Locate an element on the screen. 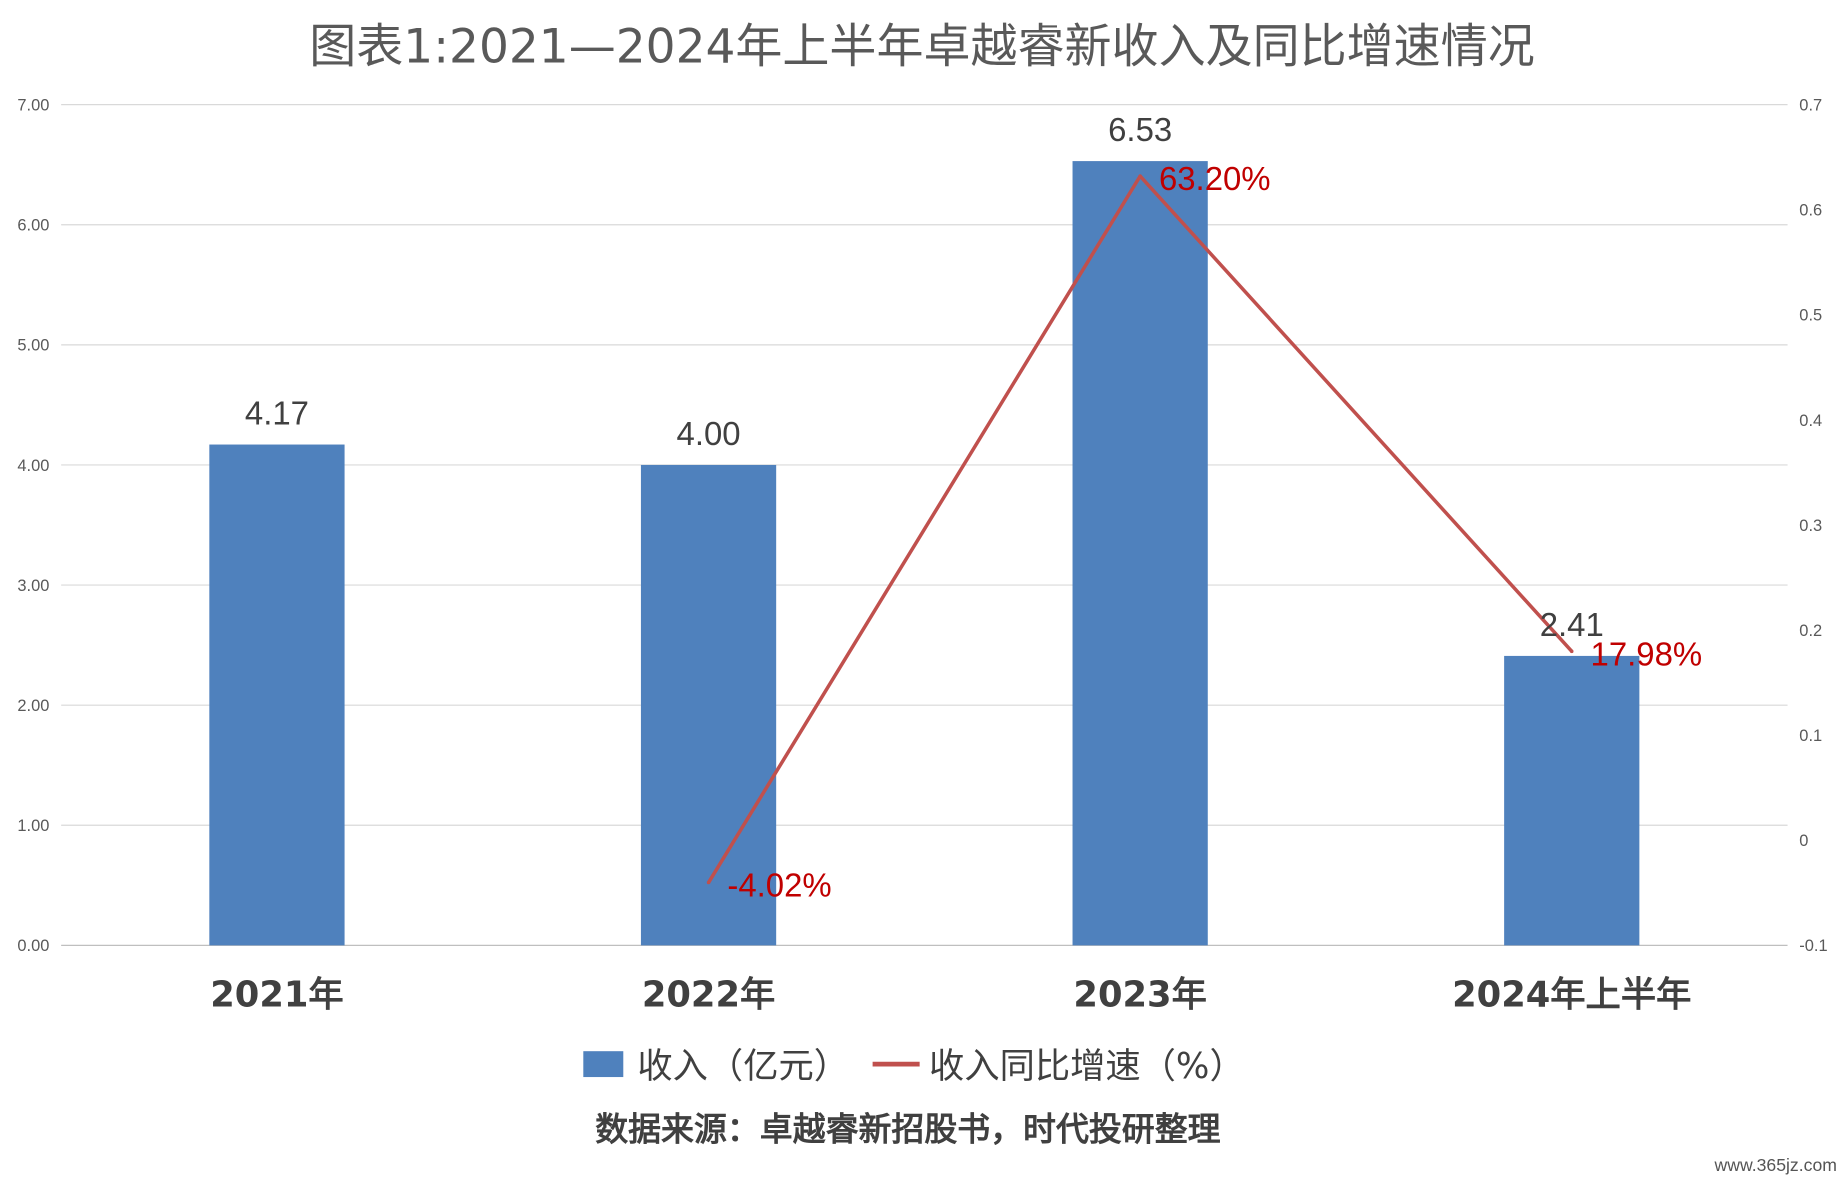 The width and height of the screenshot is (1844, 1177). x-axis-category-label: 2022年 is located at coordinates (708, 995).